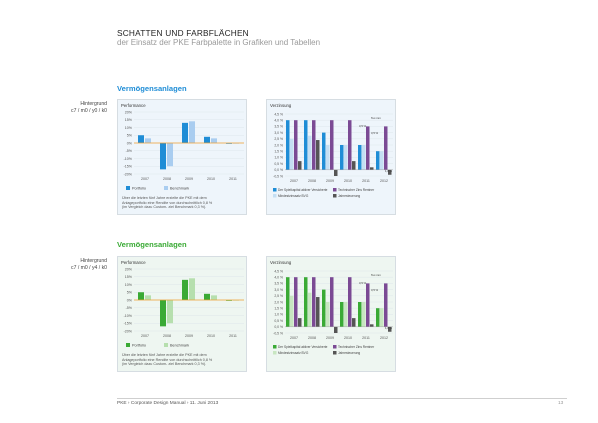 Image resolution: width=598 pixels, height=423 pixels. I want to click on data-annotation: Tec.mm, so click(376, 275).